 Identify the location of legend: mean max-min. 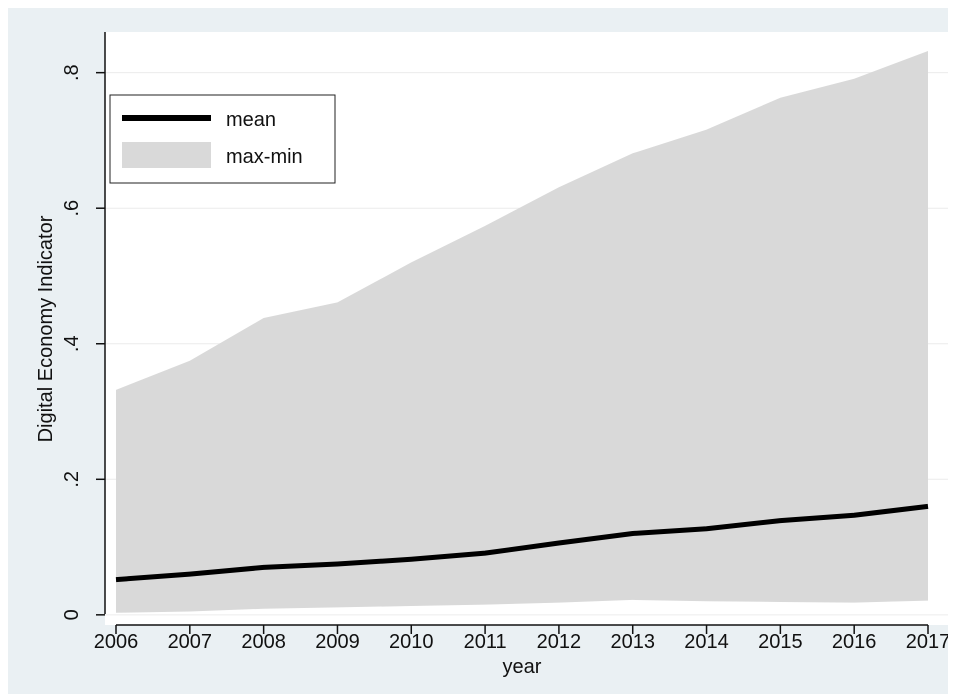
(222, 139).